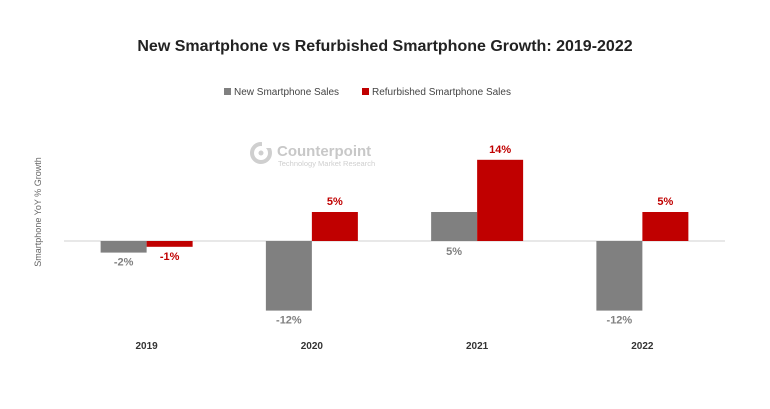 The width and height of the screenshot is (770, 409). I want to click on category-label-2021: 2021, so click(477, 346).